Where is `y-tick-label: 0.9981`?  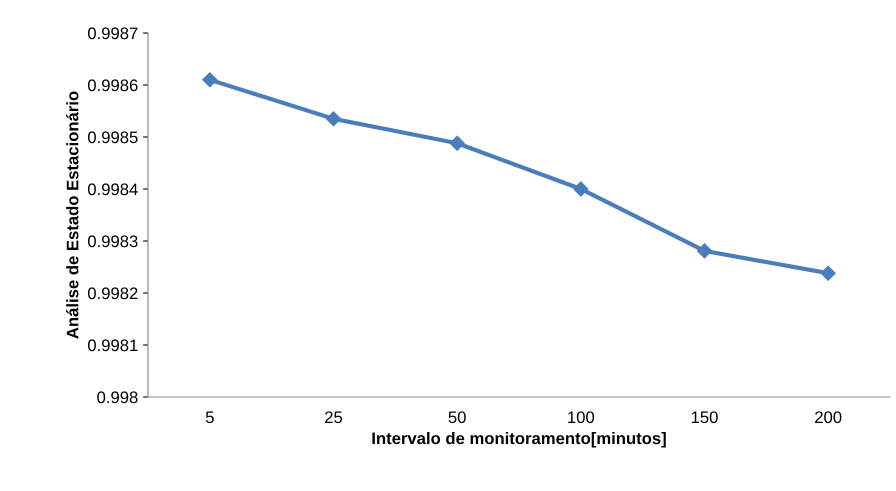
y-tick-label: 0.9981 is located at coordinates (113, 345).